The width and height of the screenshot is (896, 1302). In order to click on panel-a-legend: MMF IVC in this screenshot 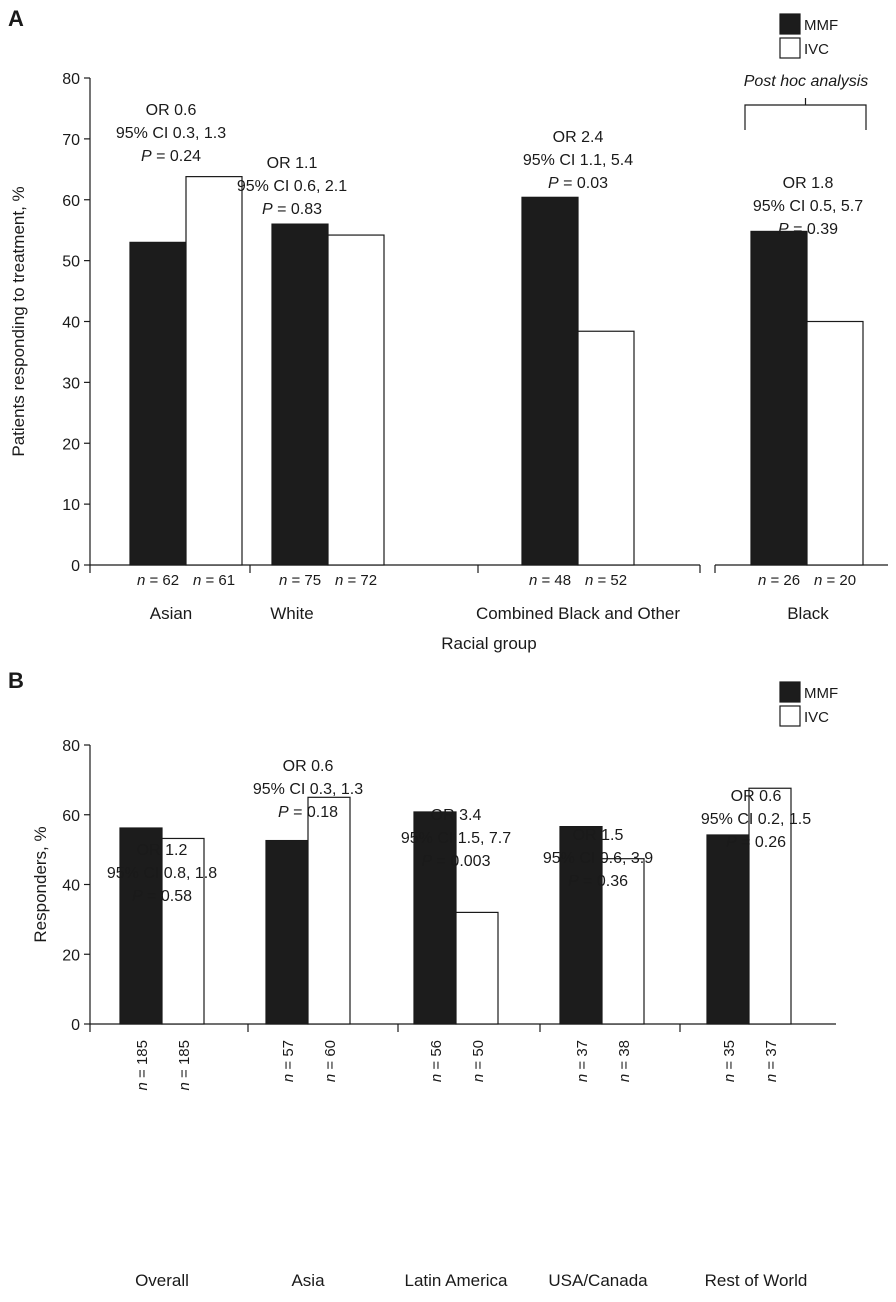, I will do `click(808, 36)`.